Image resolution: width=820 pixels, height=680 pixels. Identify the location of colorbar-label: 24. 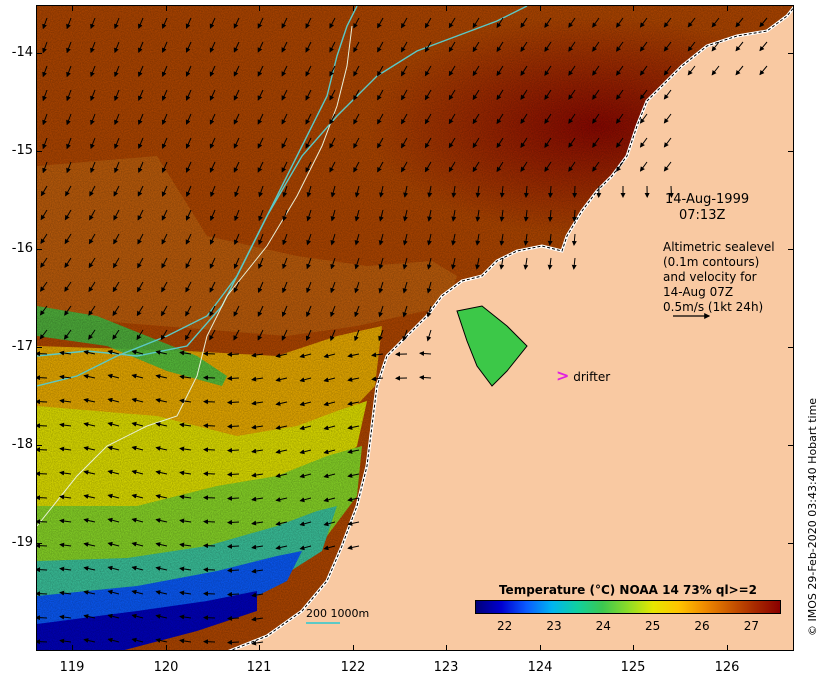
(603, 626).